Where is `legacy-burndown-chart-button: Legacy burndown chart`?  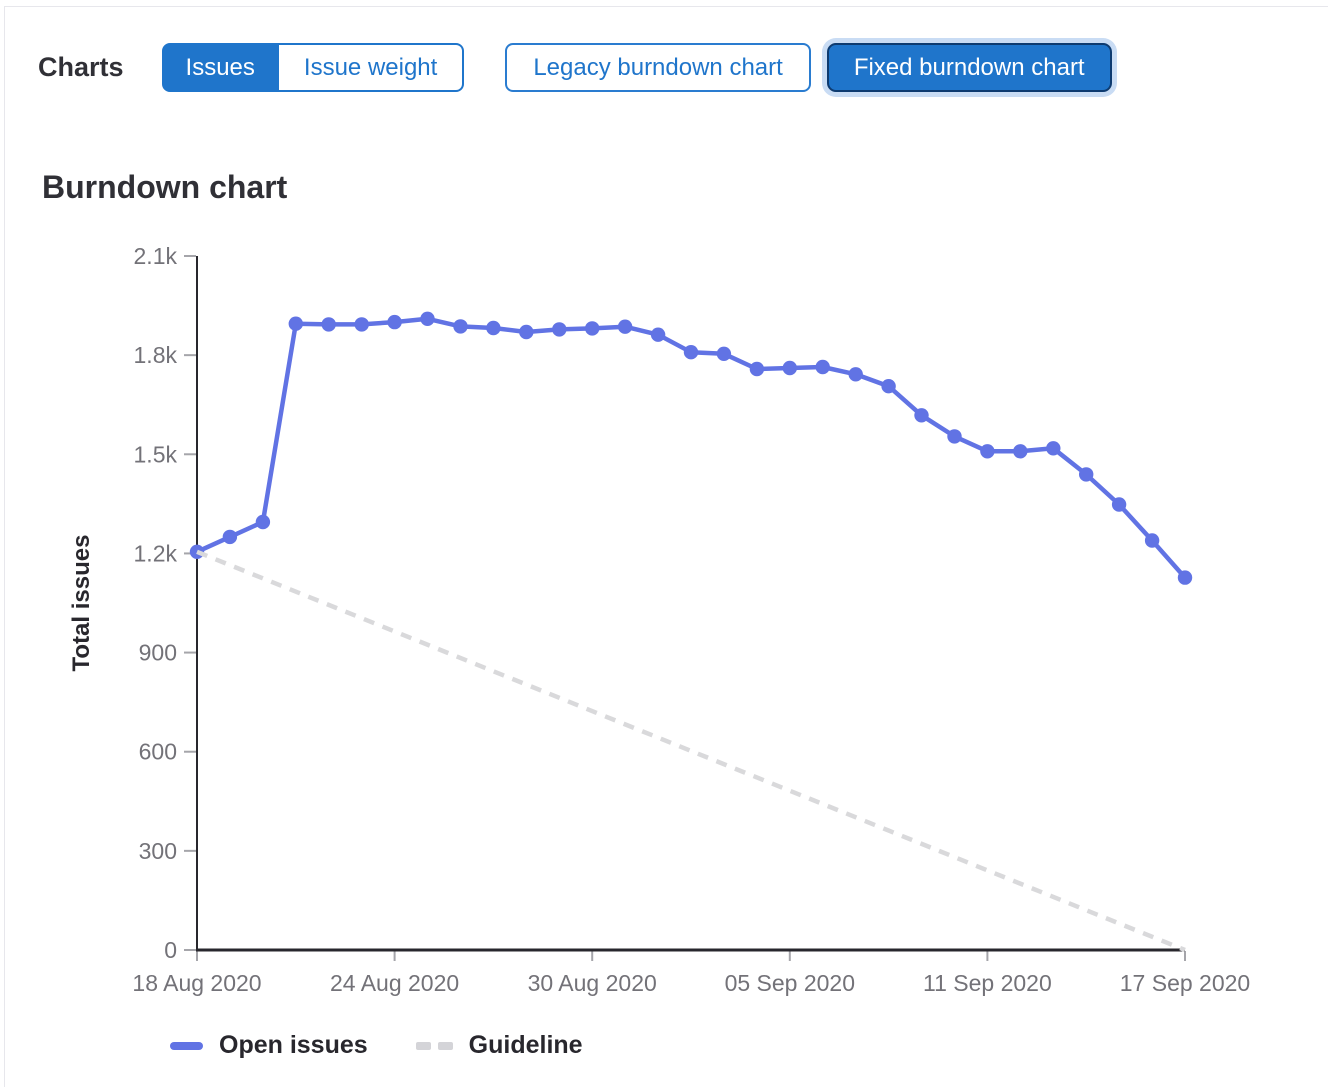 legacy-burndown-chart-button: Legacy burndown chart is located at coordinates (658, 67).